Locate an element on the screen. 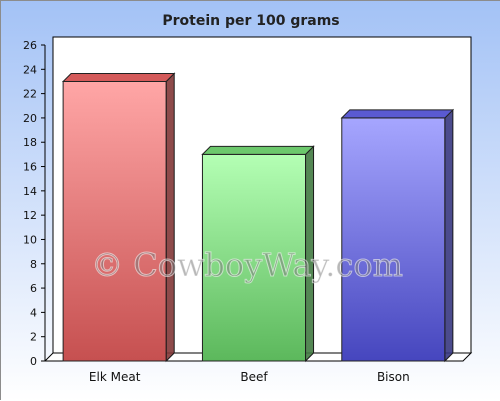 The image size is (500, 401). y-tick-label: 24 is located at coordinates (30, 69).